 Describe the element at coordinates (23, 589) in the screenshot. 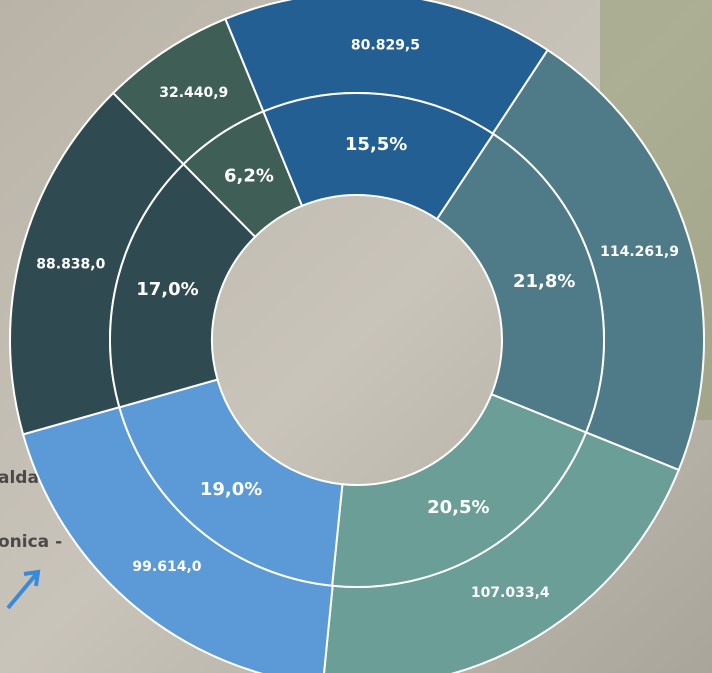

I see `arrow-icon` at that location.